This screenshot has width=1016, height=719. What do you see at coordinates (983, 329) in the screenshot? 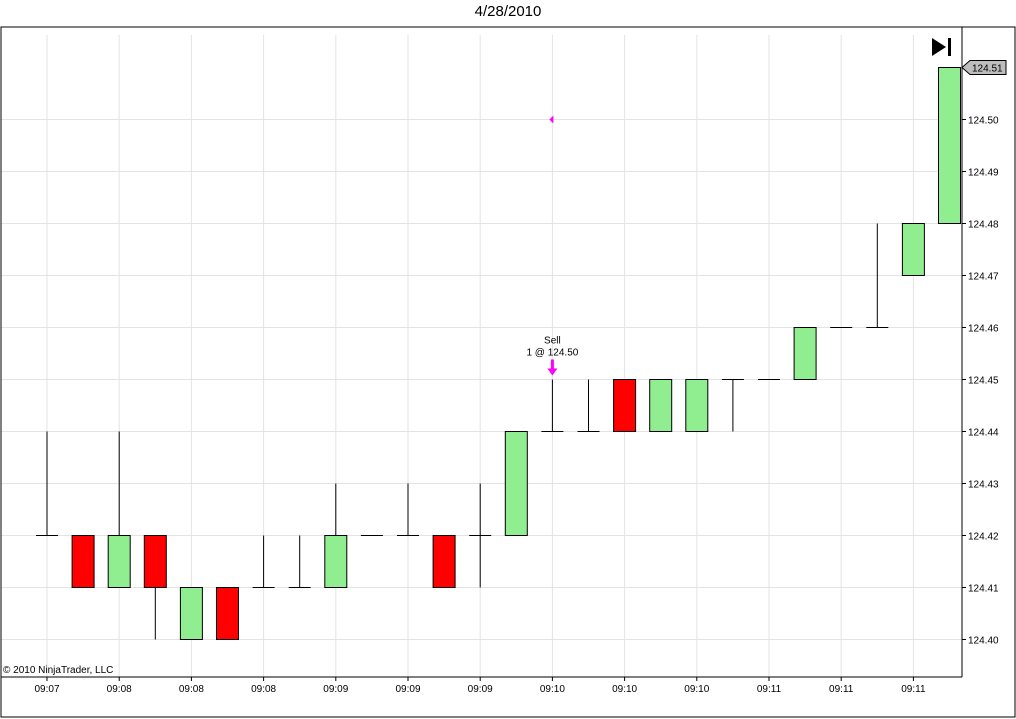
I see `y-tick-label: 124.46` at bounding box center [983, 329].